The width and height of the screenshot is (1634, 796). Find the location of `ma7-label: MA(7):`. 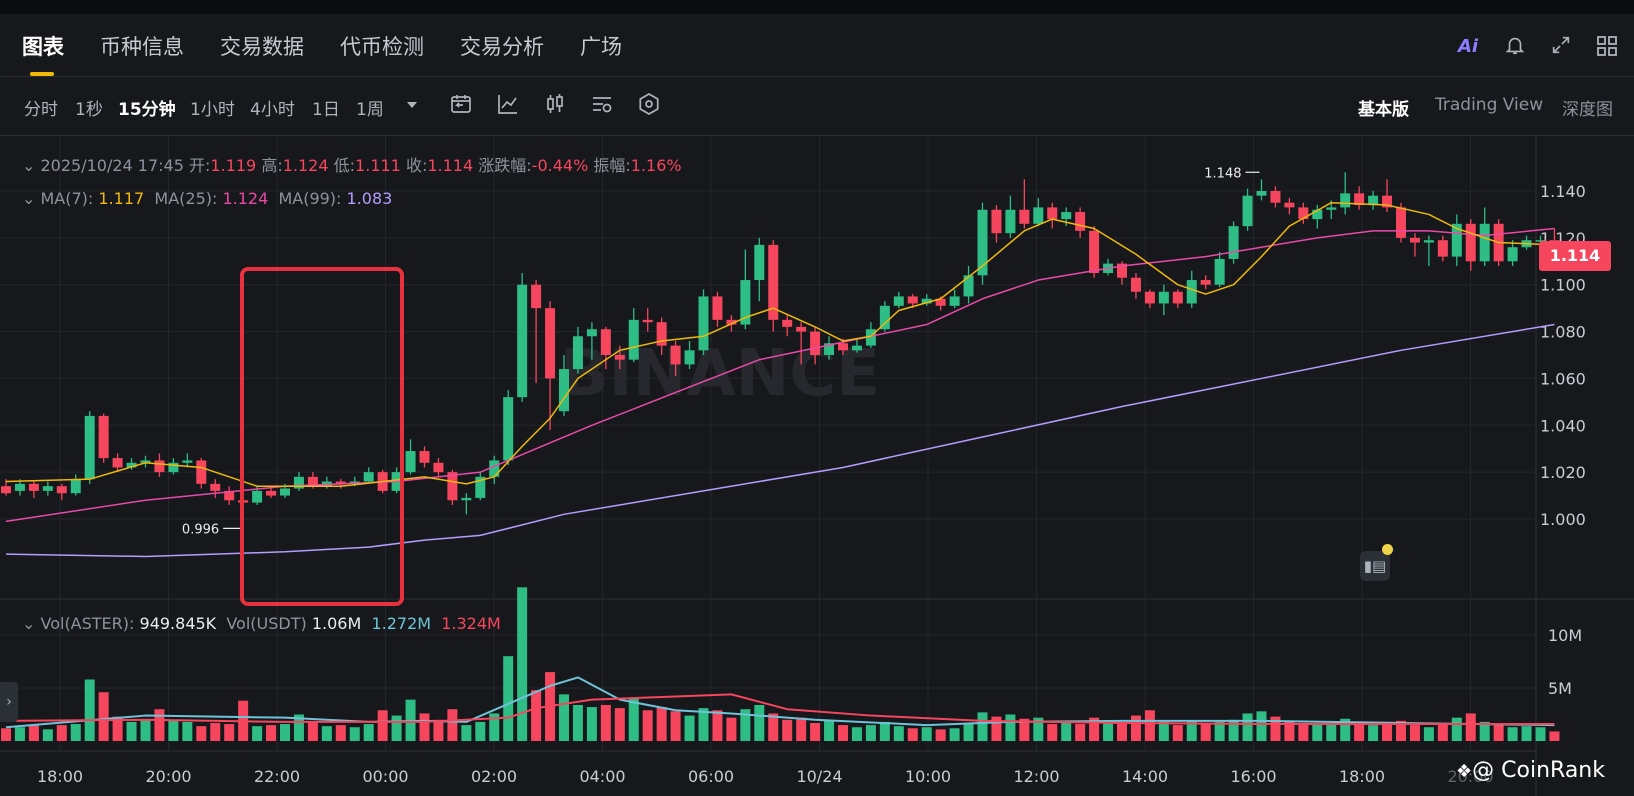

ma7-label: MA(7): is located at coordinates (67, 198).